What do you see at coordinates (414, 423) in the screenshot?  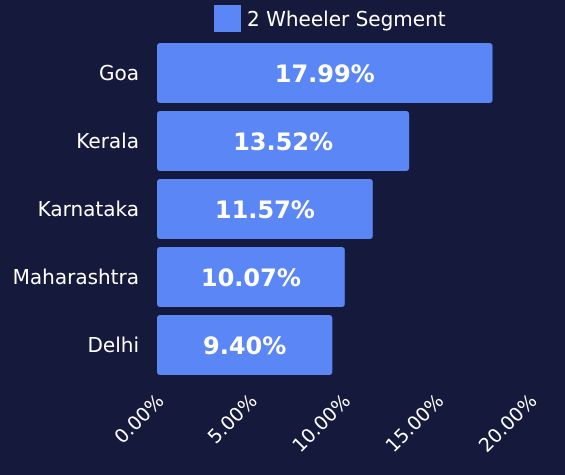 I see `x-tick-label-3: 15.00%` at bounding box center [414, 423].